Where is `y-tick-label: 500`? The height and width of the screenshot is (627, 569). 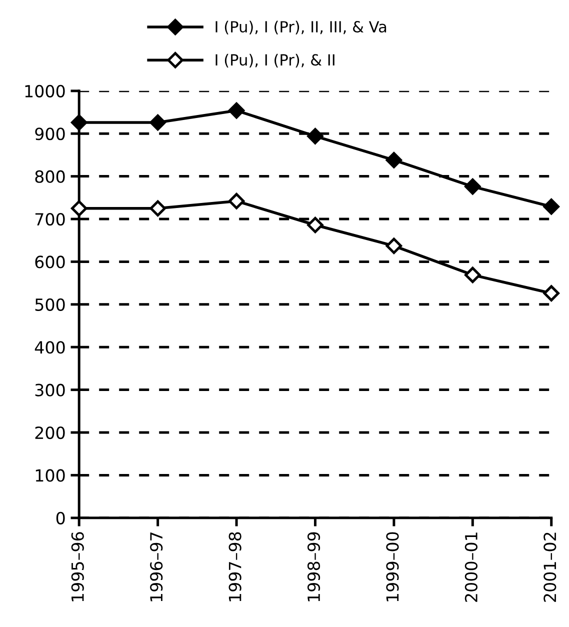
y-tick-label: 500 is located at coordinates (50, 304).